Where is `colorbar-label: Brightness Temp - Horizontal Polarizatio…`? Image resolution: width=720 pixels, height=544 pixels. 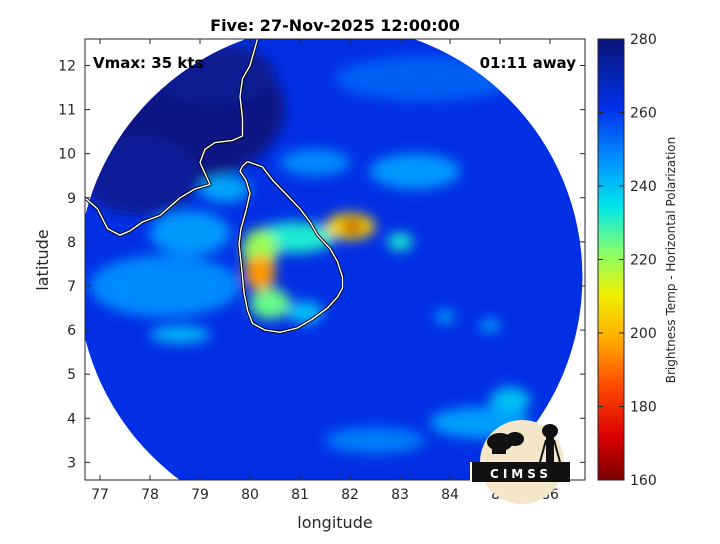
colorbar-label: Brightness Temp - Horizontal Polarizatio… is located at coordinates (671, 260).